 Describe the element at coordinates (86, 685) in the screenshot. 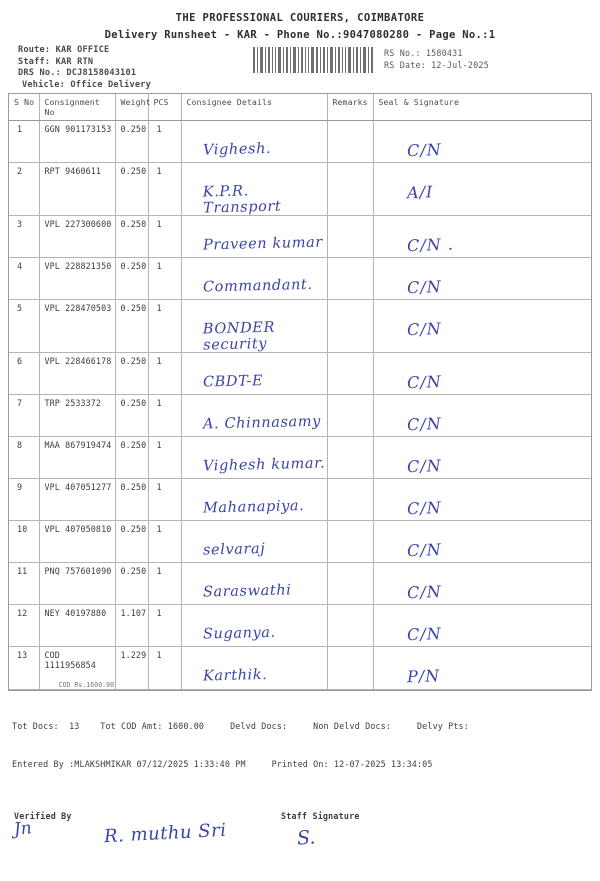

I see `cod-amount-note: COD Rs.1600.00` at that location.